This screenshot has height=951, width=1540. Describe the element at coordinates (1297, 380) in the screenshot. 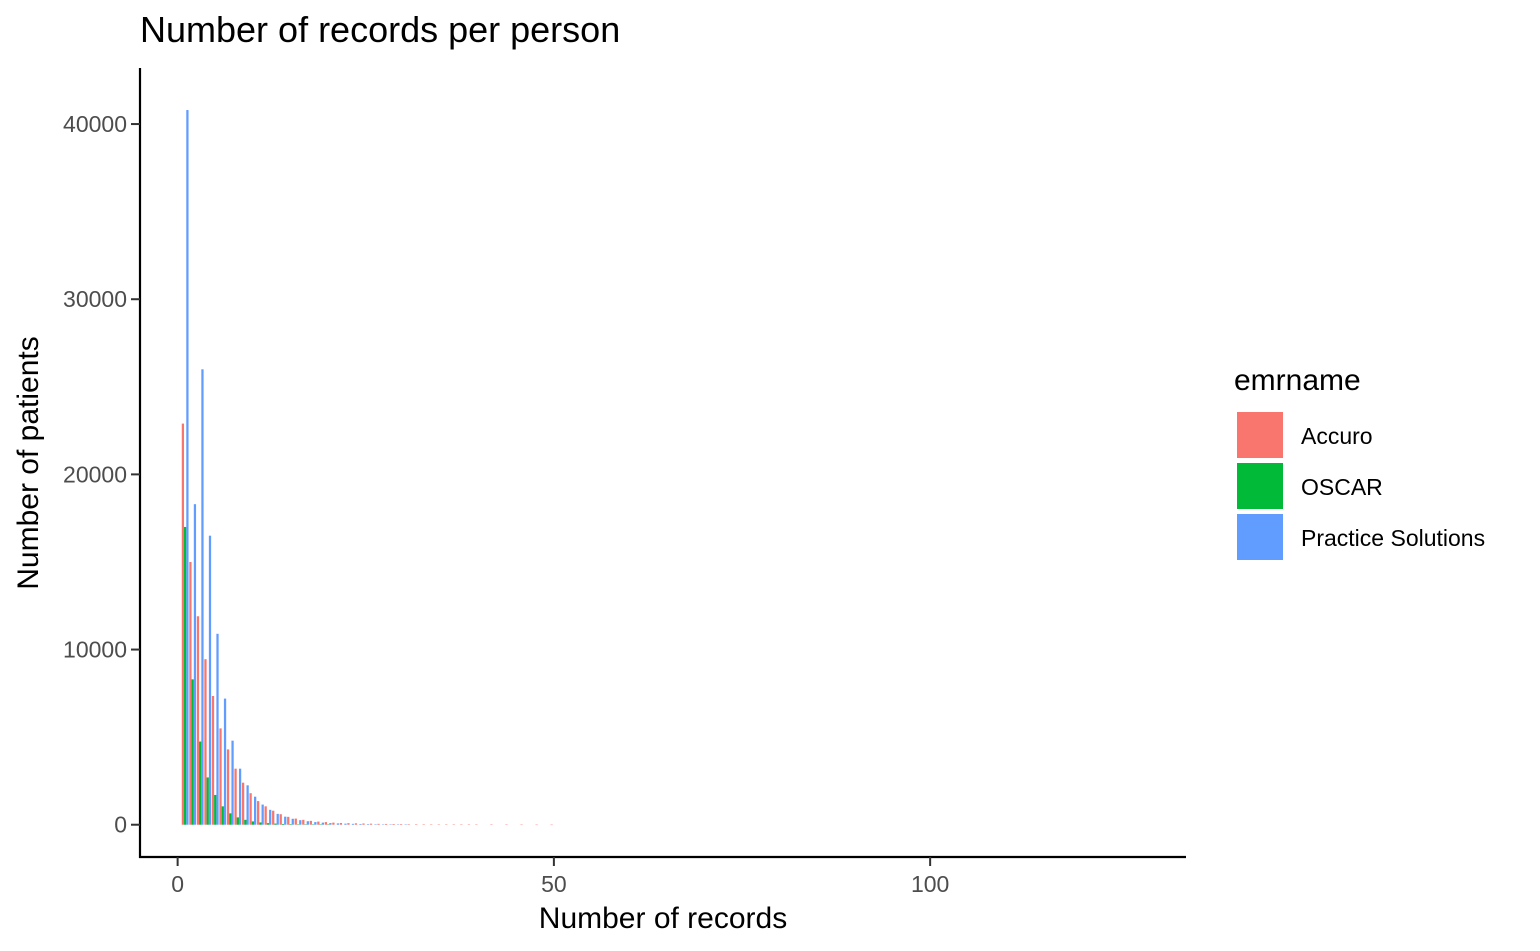

I see `legend-title: emrname` at that location.